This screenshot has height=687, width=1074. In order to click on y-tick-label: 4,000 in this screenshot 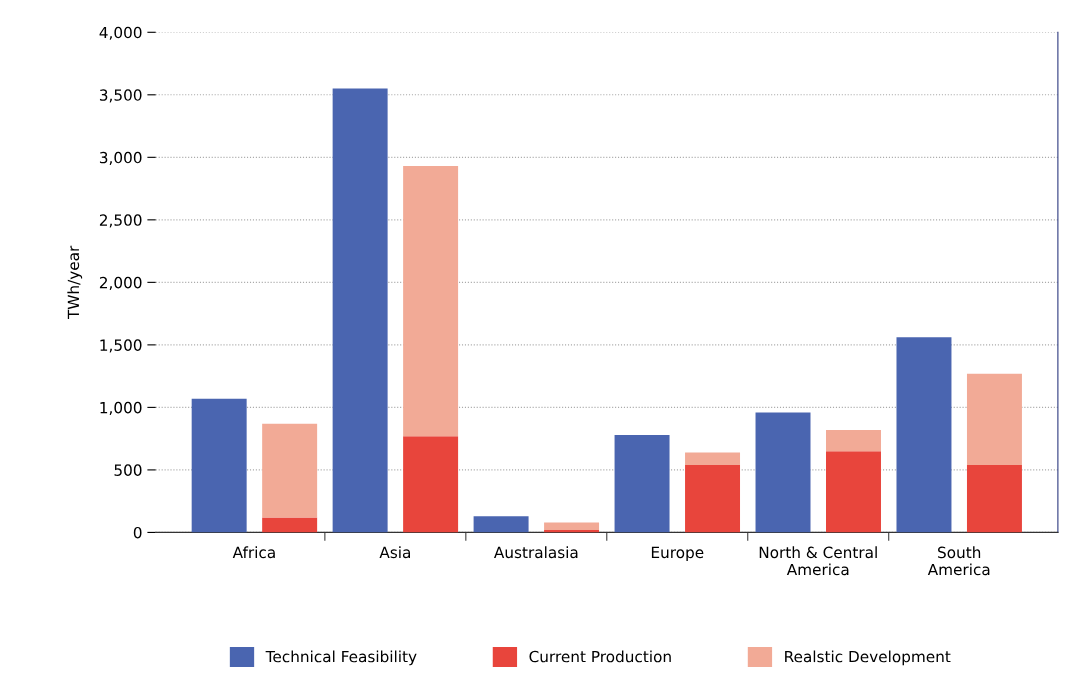, I will do `click(120, 33)`.